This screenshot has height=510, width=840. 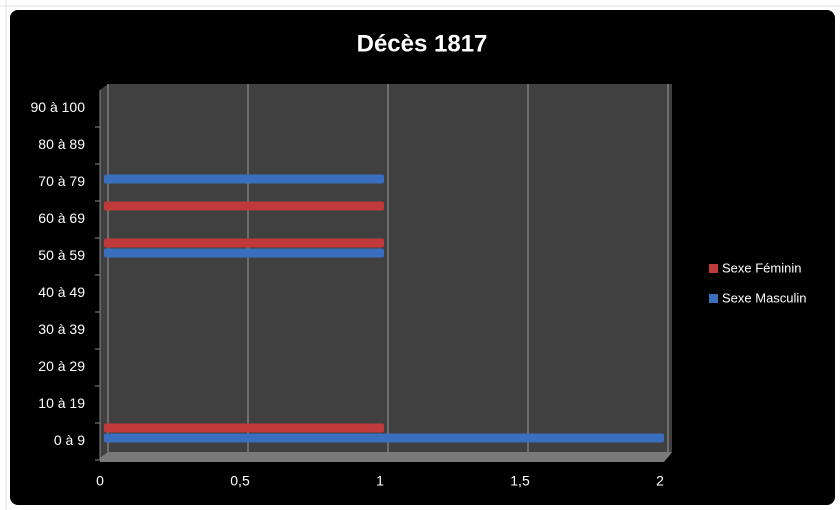 What do you see at coordinates (61, 181) in the screenshot?
I see `y-tick-label: 70 à 79` at bounding box center [61, 181].